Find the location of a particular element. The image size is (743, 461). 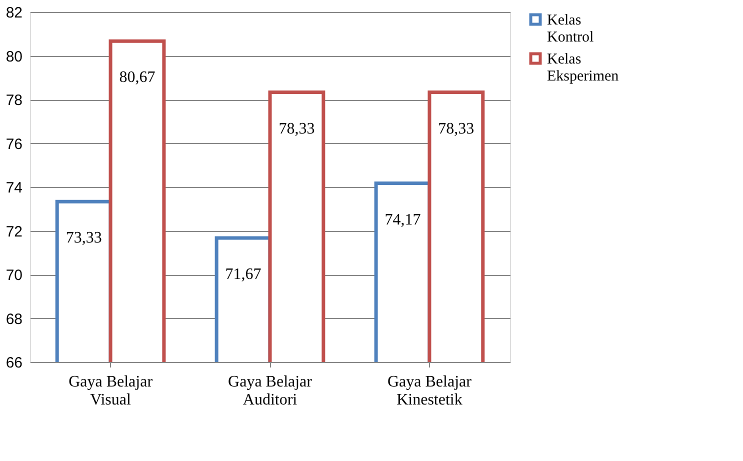

data-label: 74,17 is located at coordinates (402, 219).